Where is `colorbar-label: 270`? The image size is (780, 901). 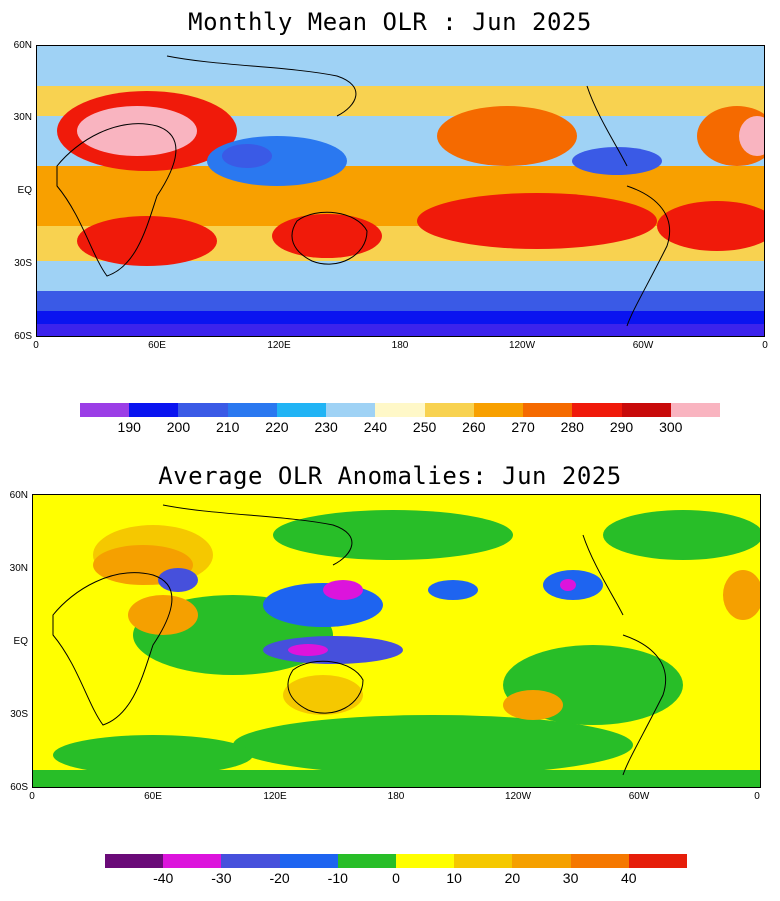
colorbar-label: 270 is located at coordinates (523, 427).